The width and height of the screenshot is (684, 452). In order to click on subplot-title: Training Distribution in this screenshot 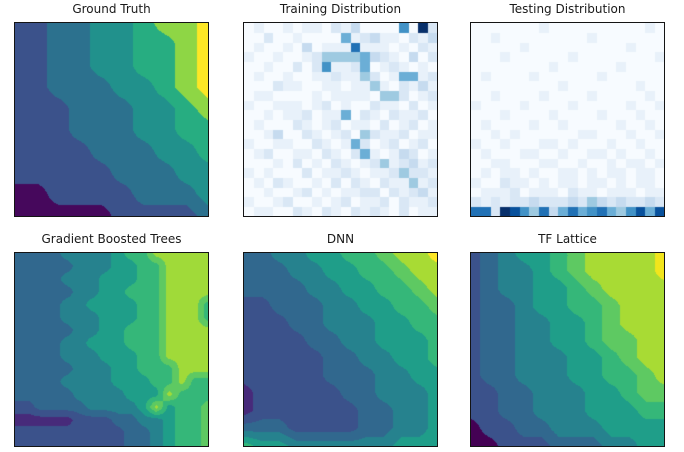, I will do `click(340, 9)`.